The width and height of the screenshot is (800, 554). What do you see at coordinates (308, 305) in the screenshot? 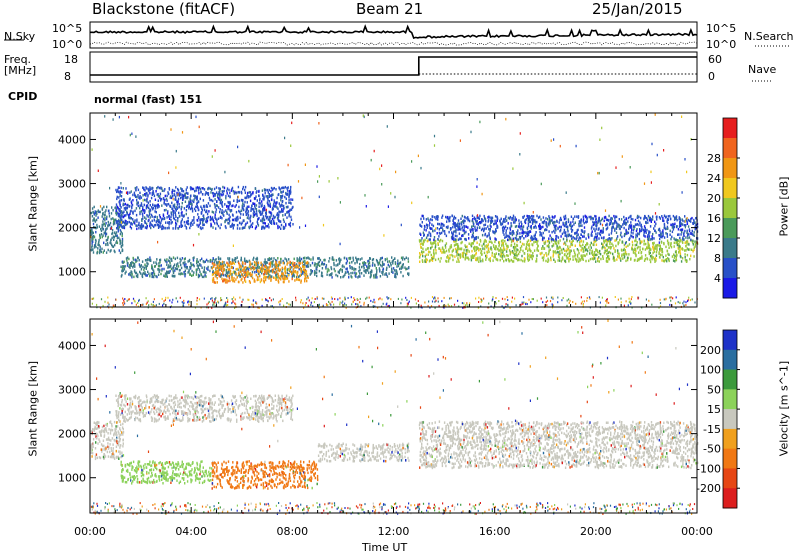
I see `power-noise-cell` at bounding box center [308, 305].